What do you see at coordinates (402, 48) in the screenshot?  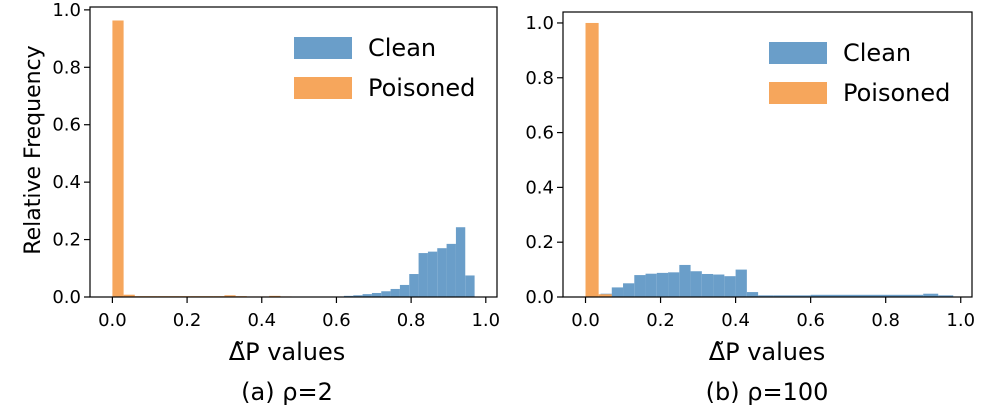 I see `panel-a-legend-label-clean: Clean` at bounding box center [402, 48].